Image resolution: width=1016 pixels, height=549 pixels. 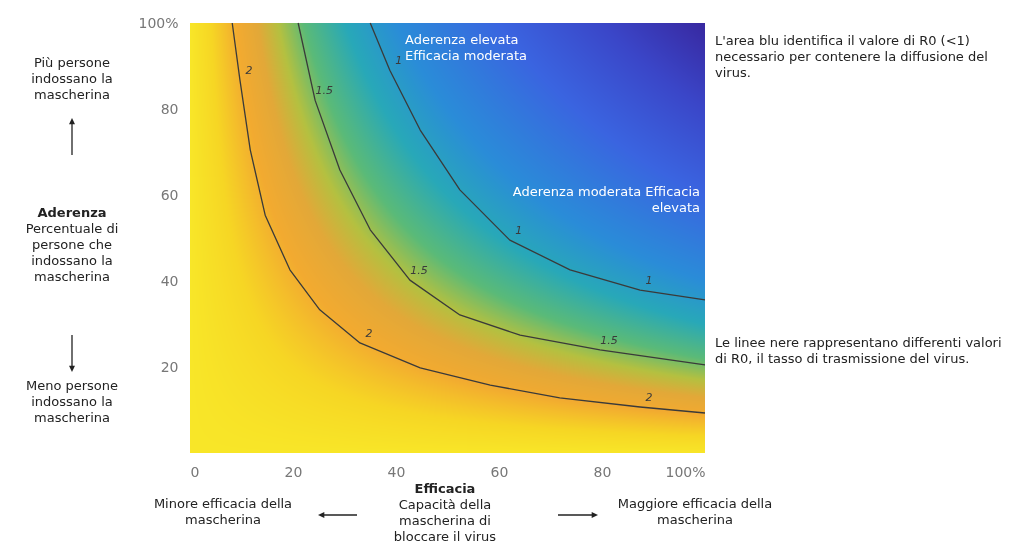 I want to click on y-tick-label: 20, so click(x=169, y=366).